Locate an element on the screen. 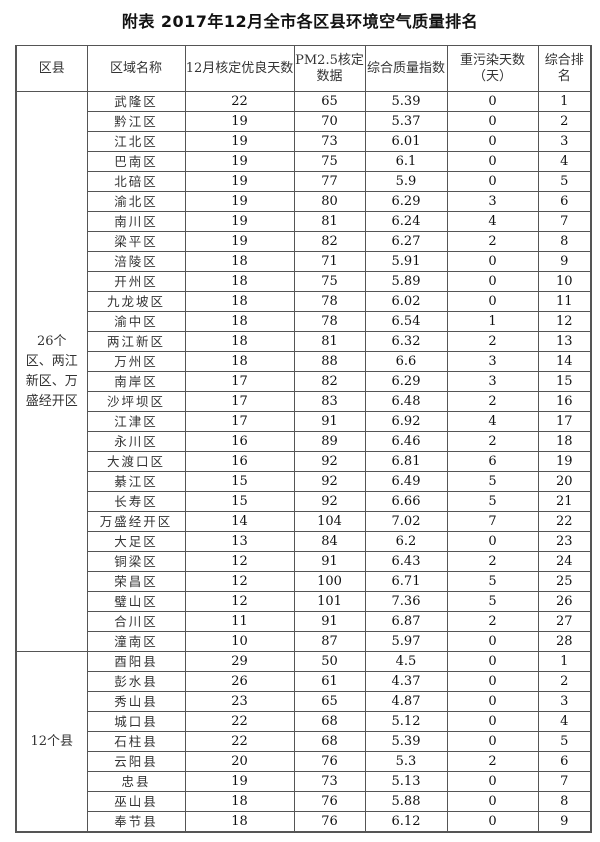 This screenshot has height=842, width=600. cell-heavy-pollution-days: 3 is located at coordinates (492, 201).